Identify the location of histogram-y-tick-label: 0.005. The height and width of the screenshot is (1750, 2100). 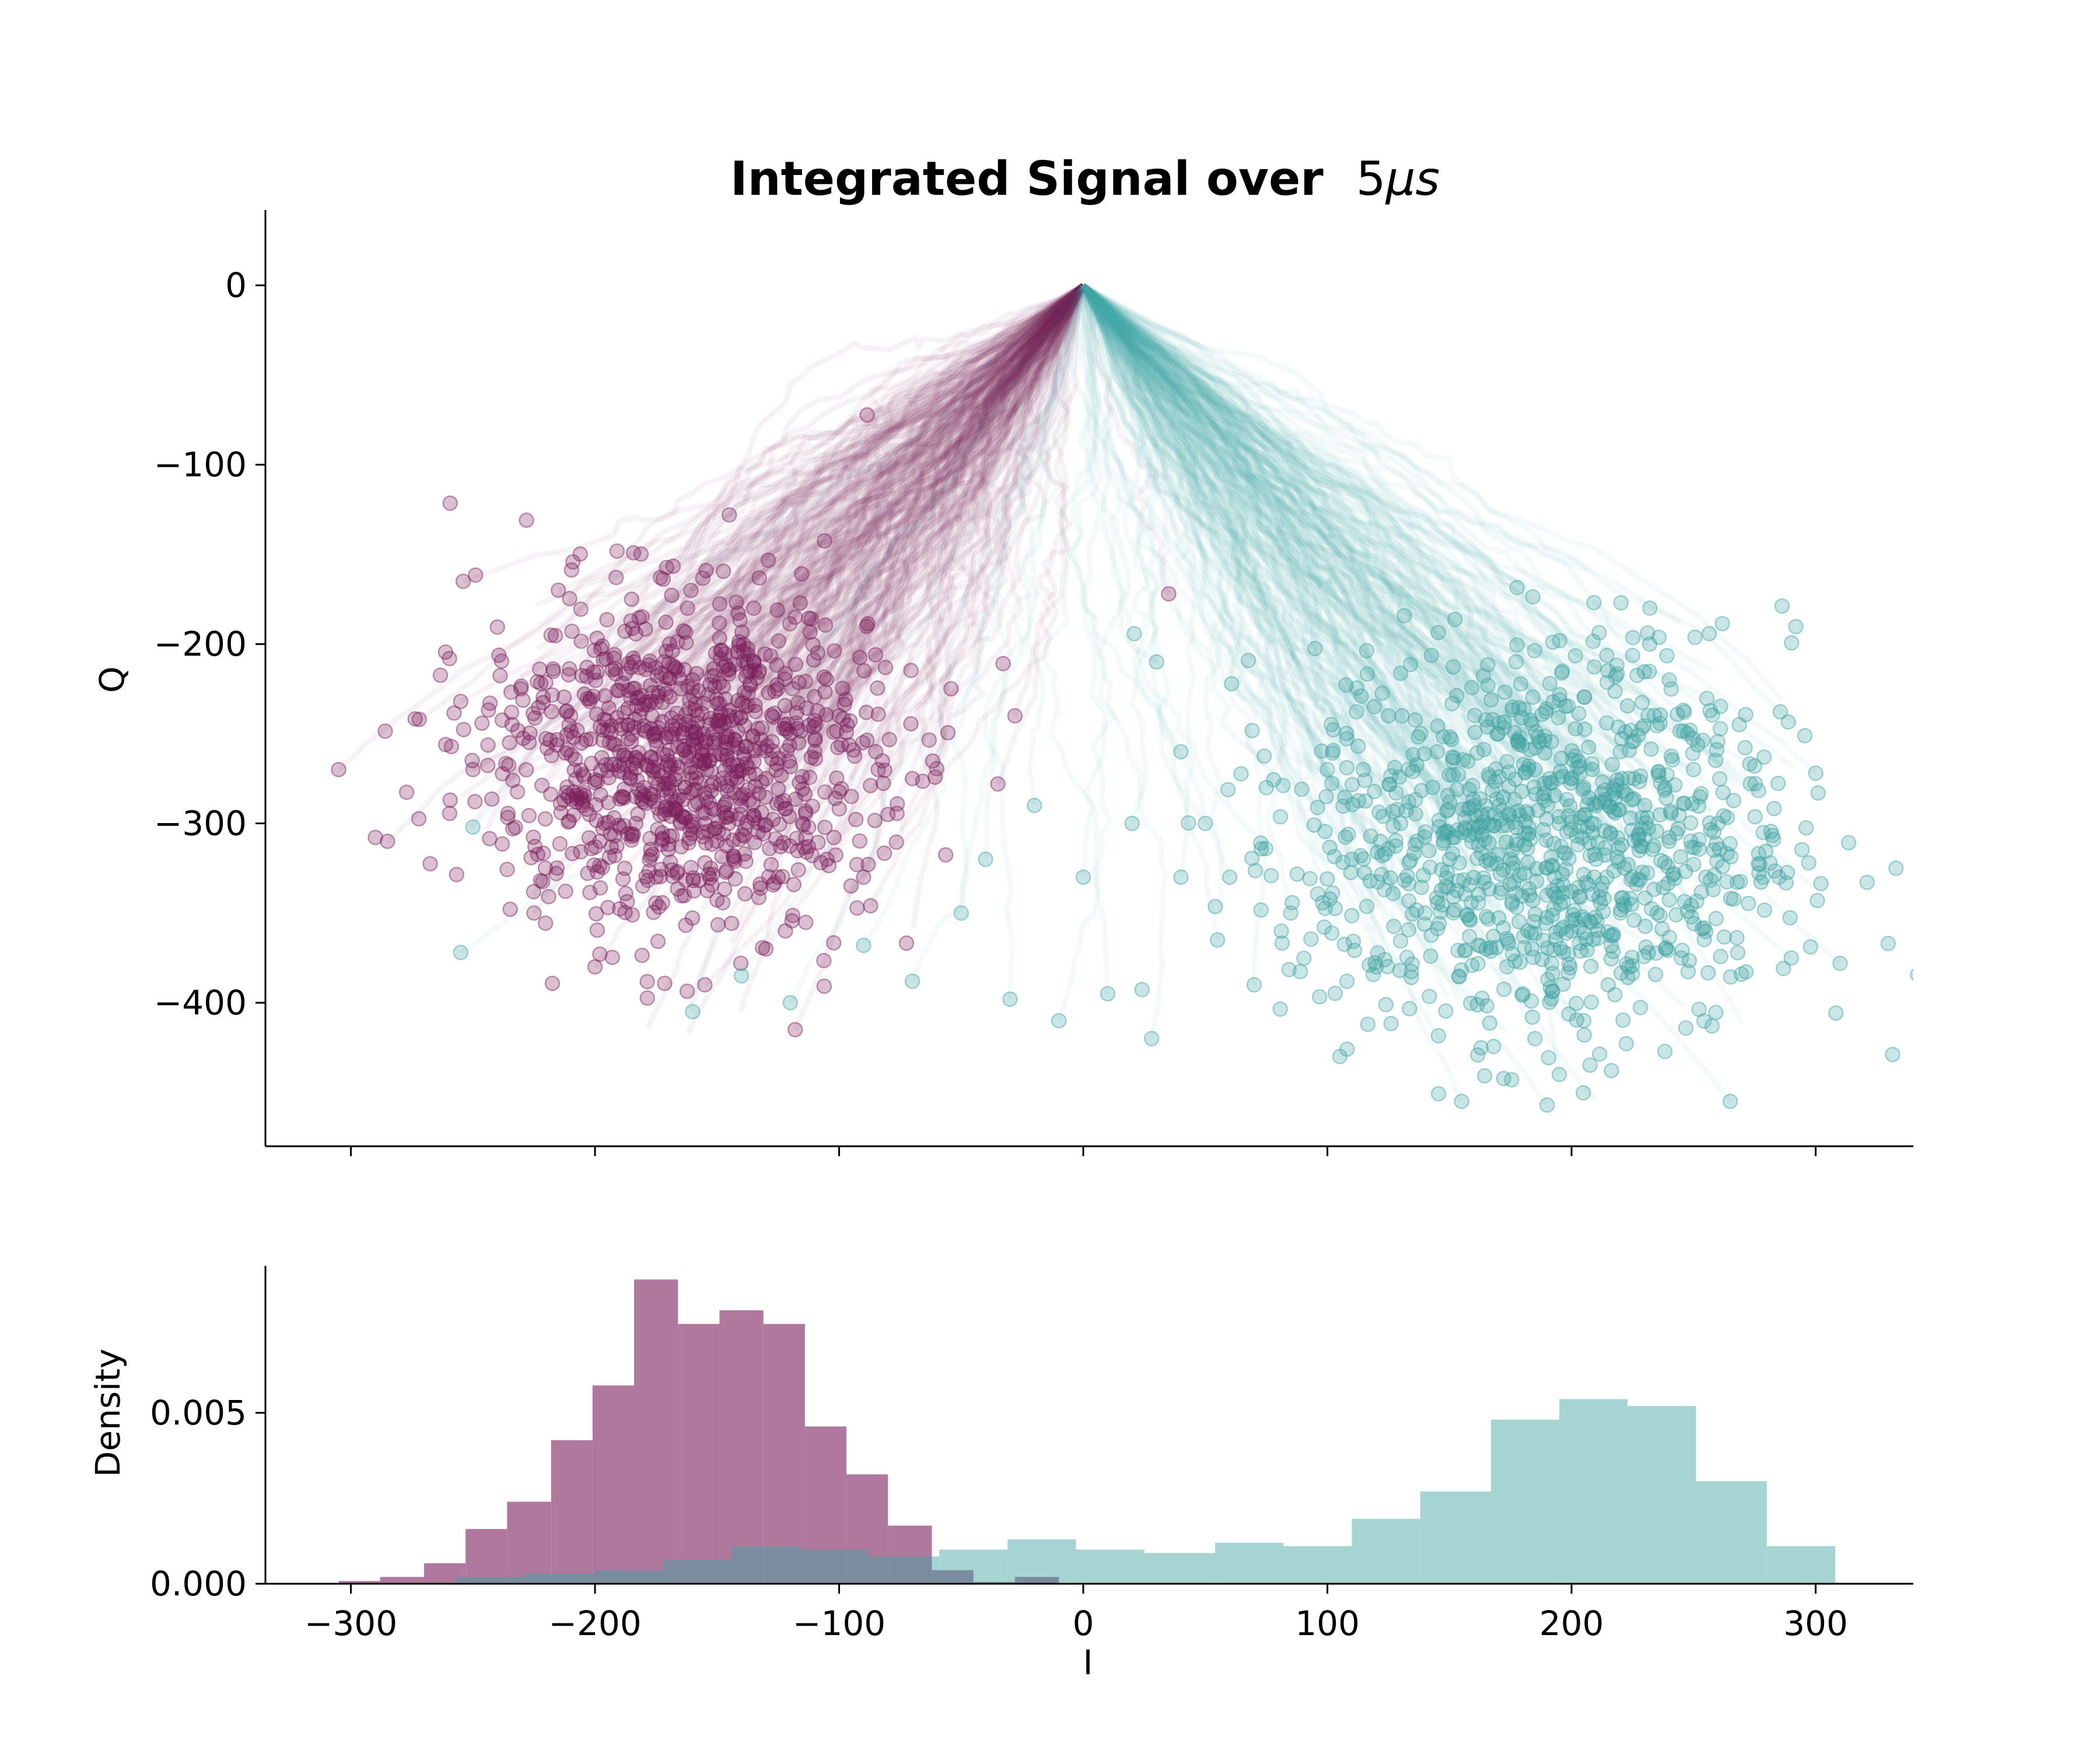
(198, 1413).